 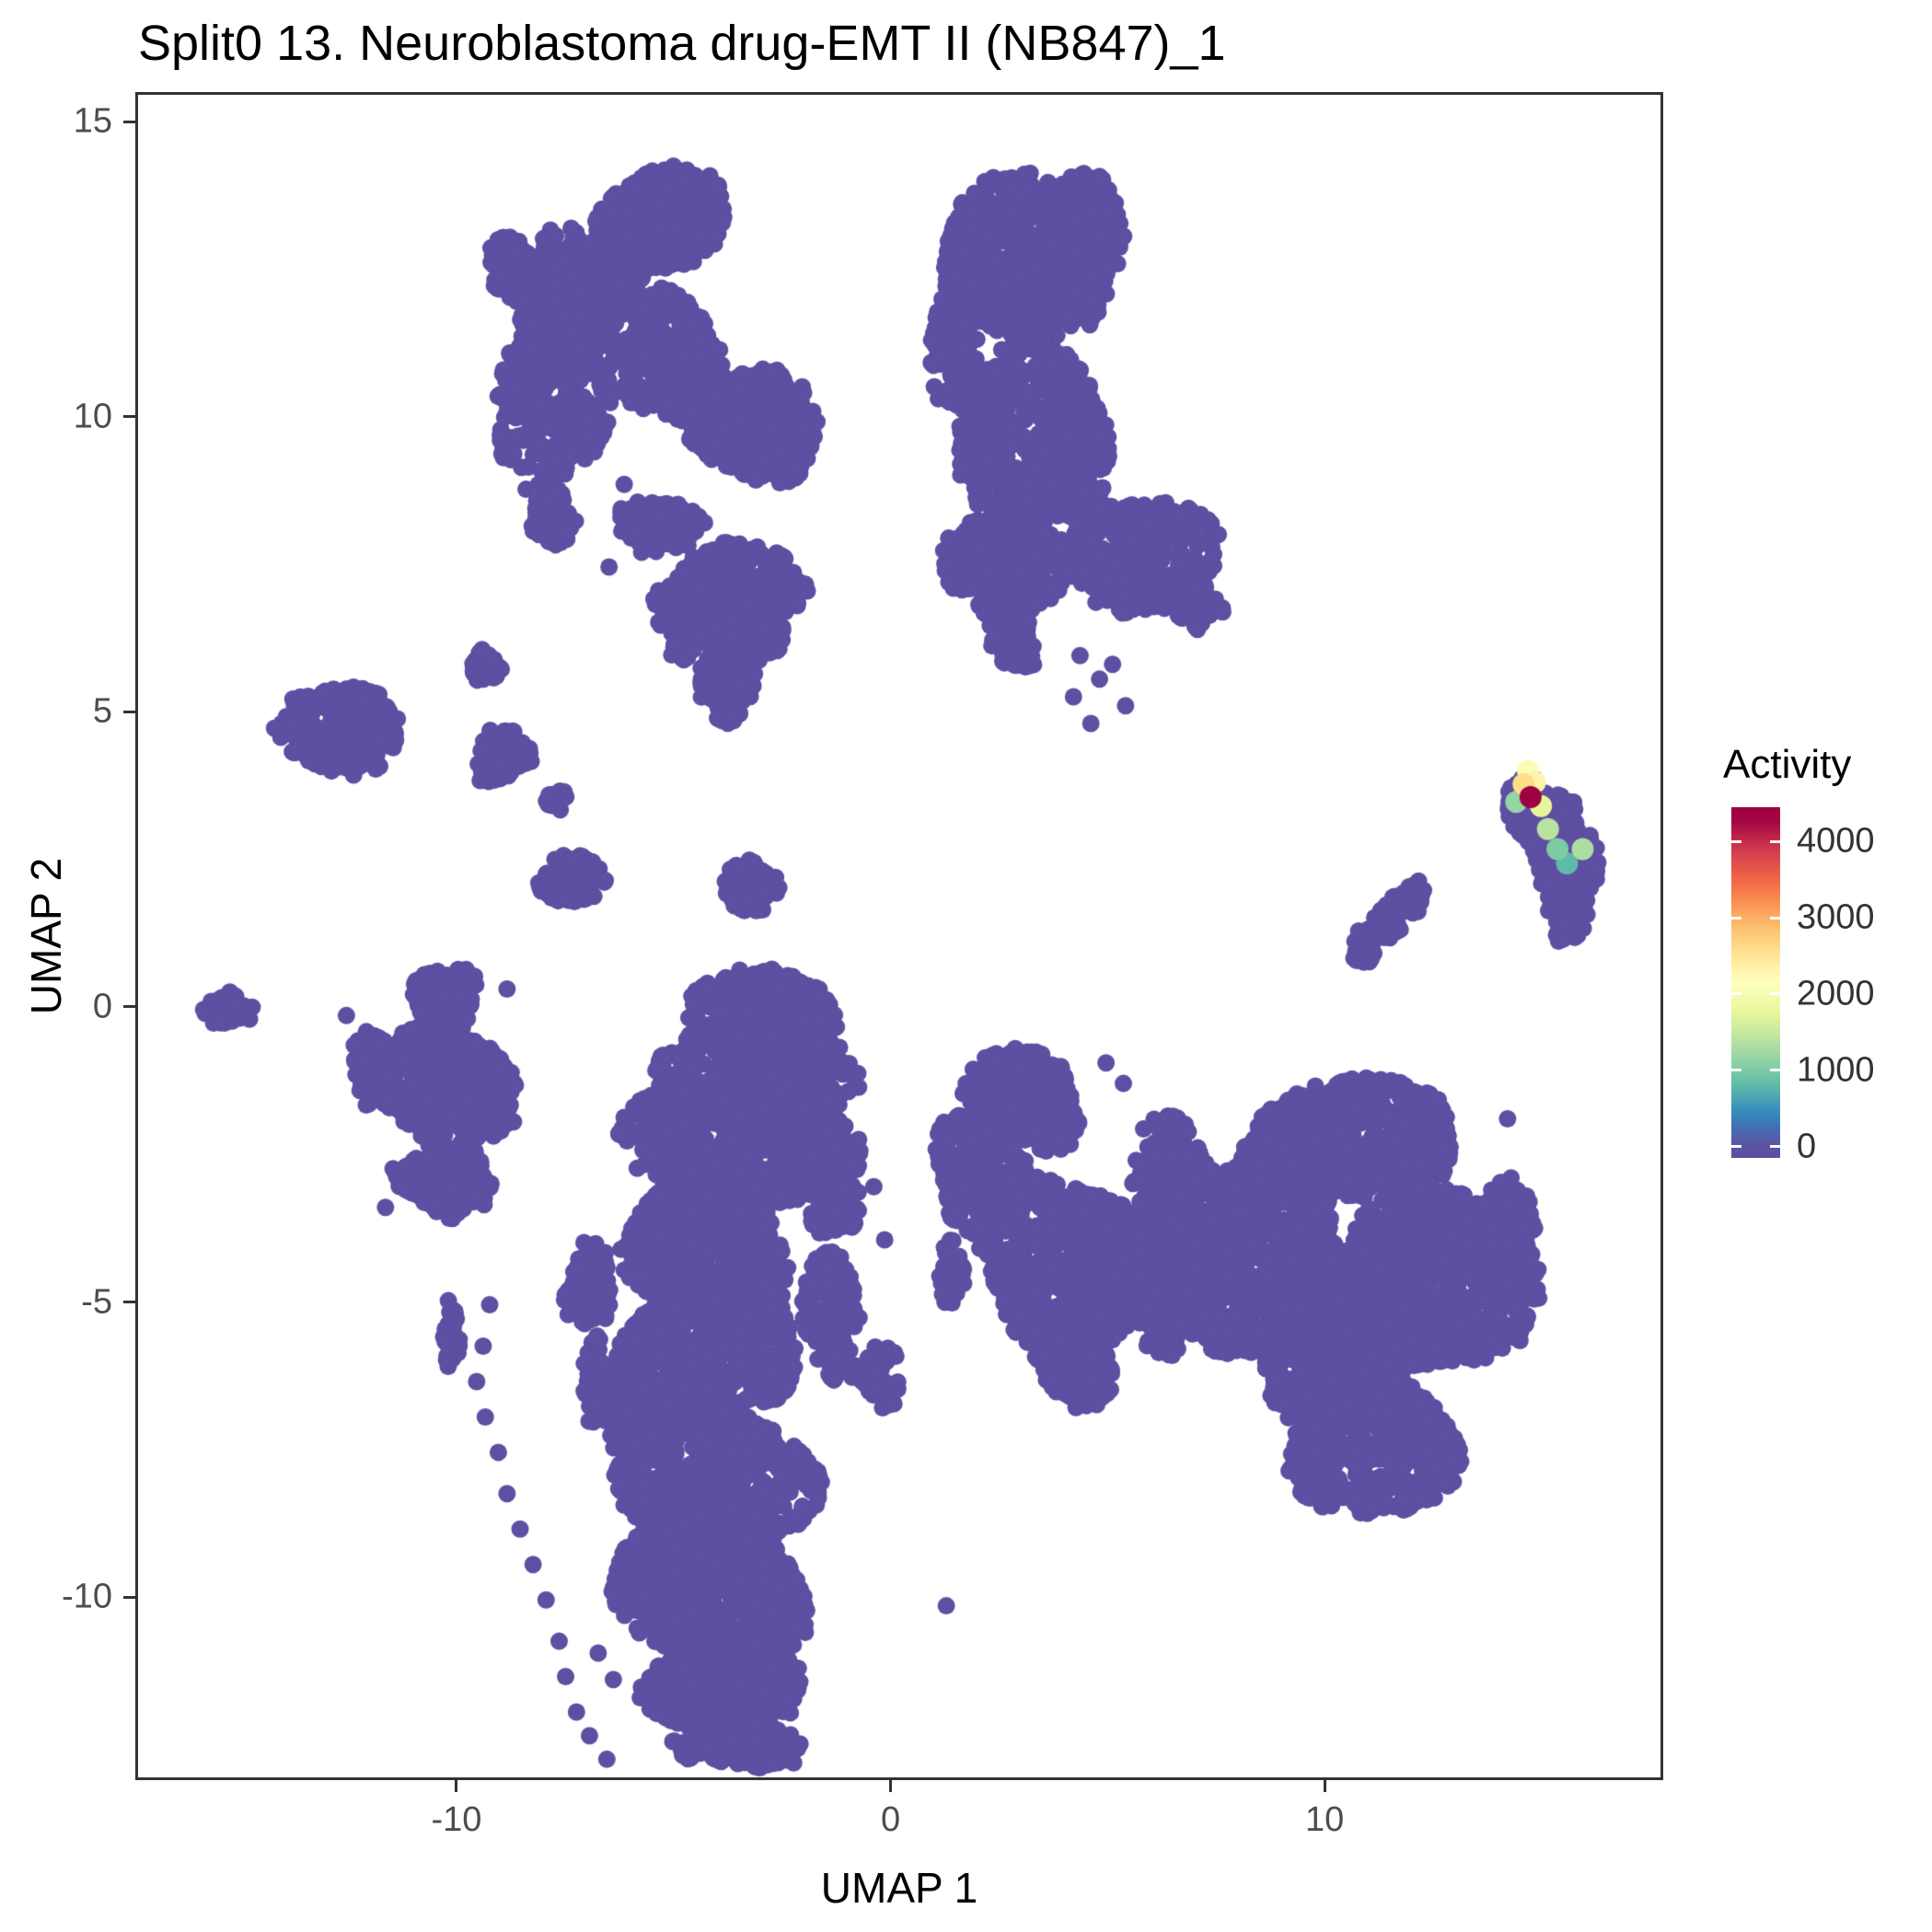 What do you see at coordinates (1756, 983) in the screenshot?
I see `legend-colorbar` at bounding box center [1756, 983].